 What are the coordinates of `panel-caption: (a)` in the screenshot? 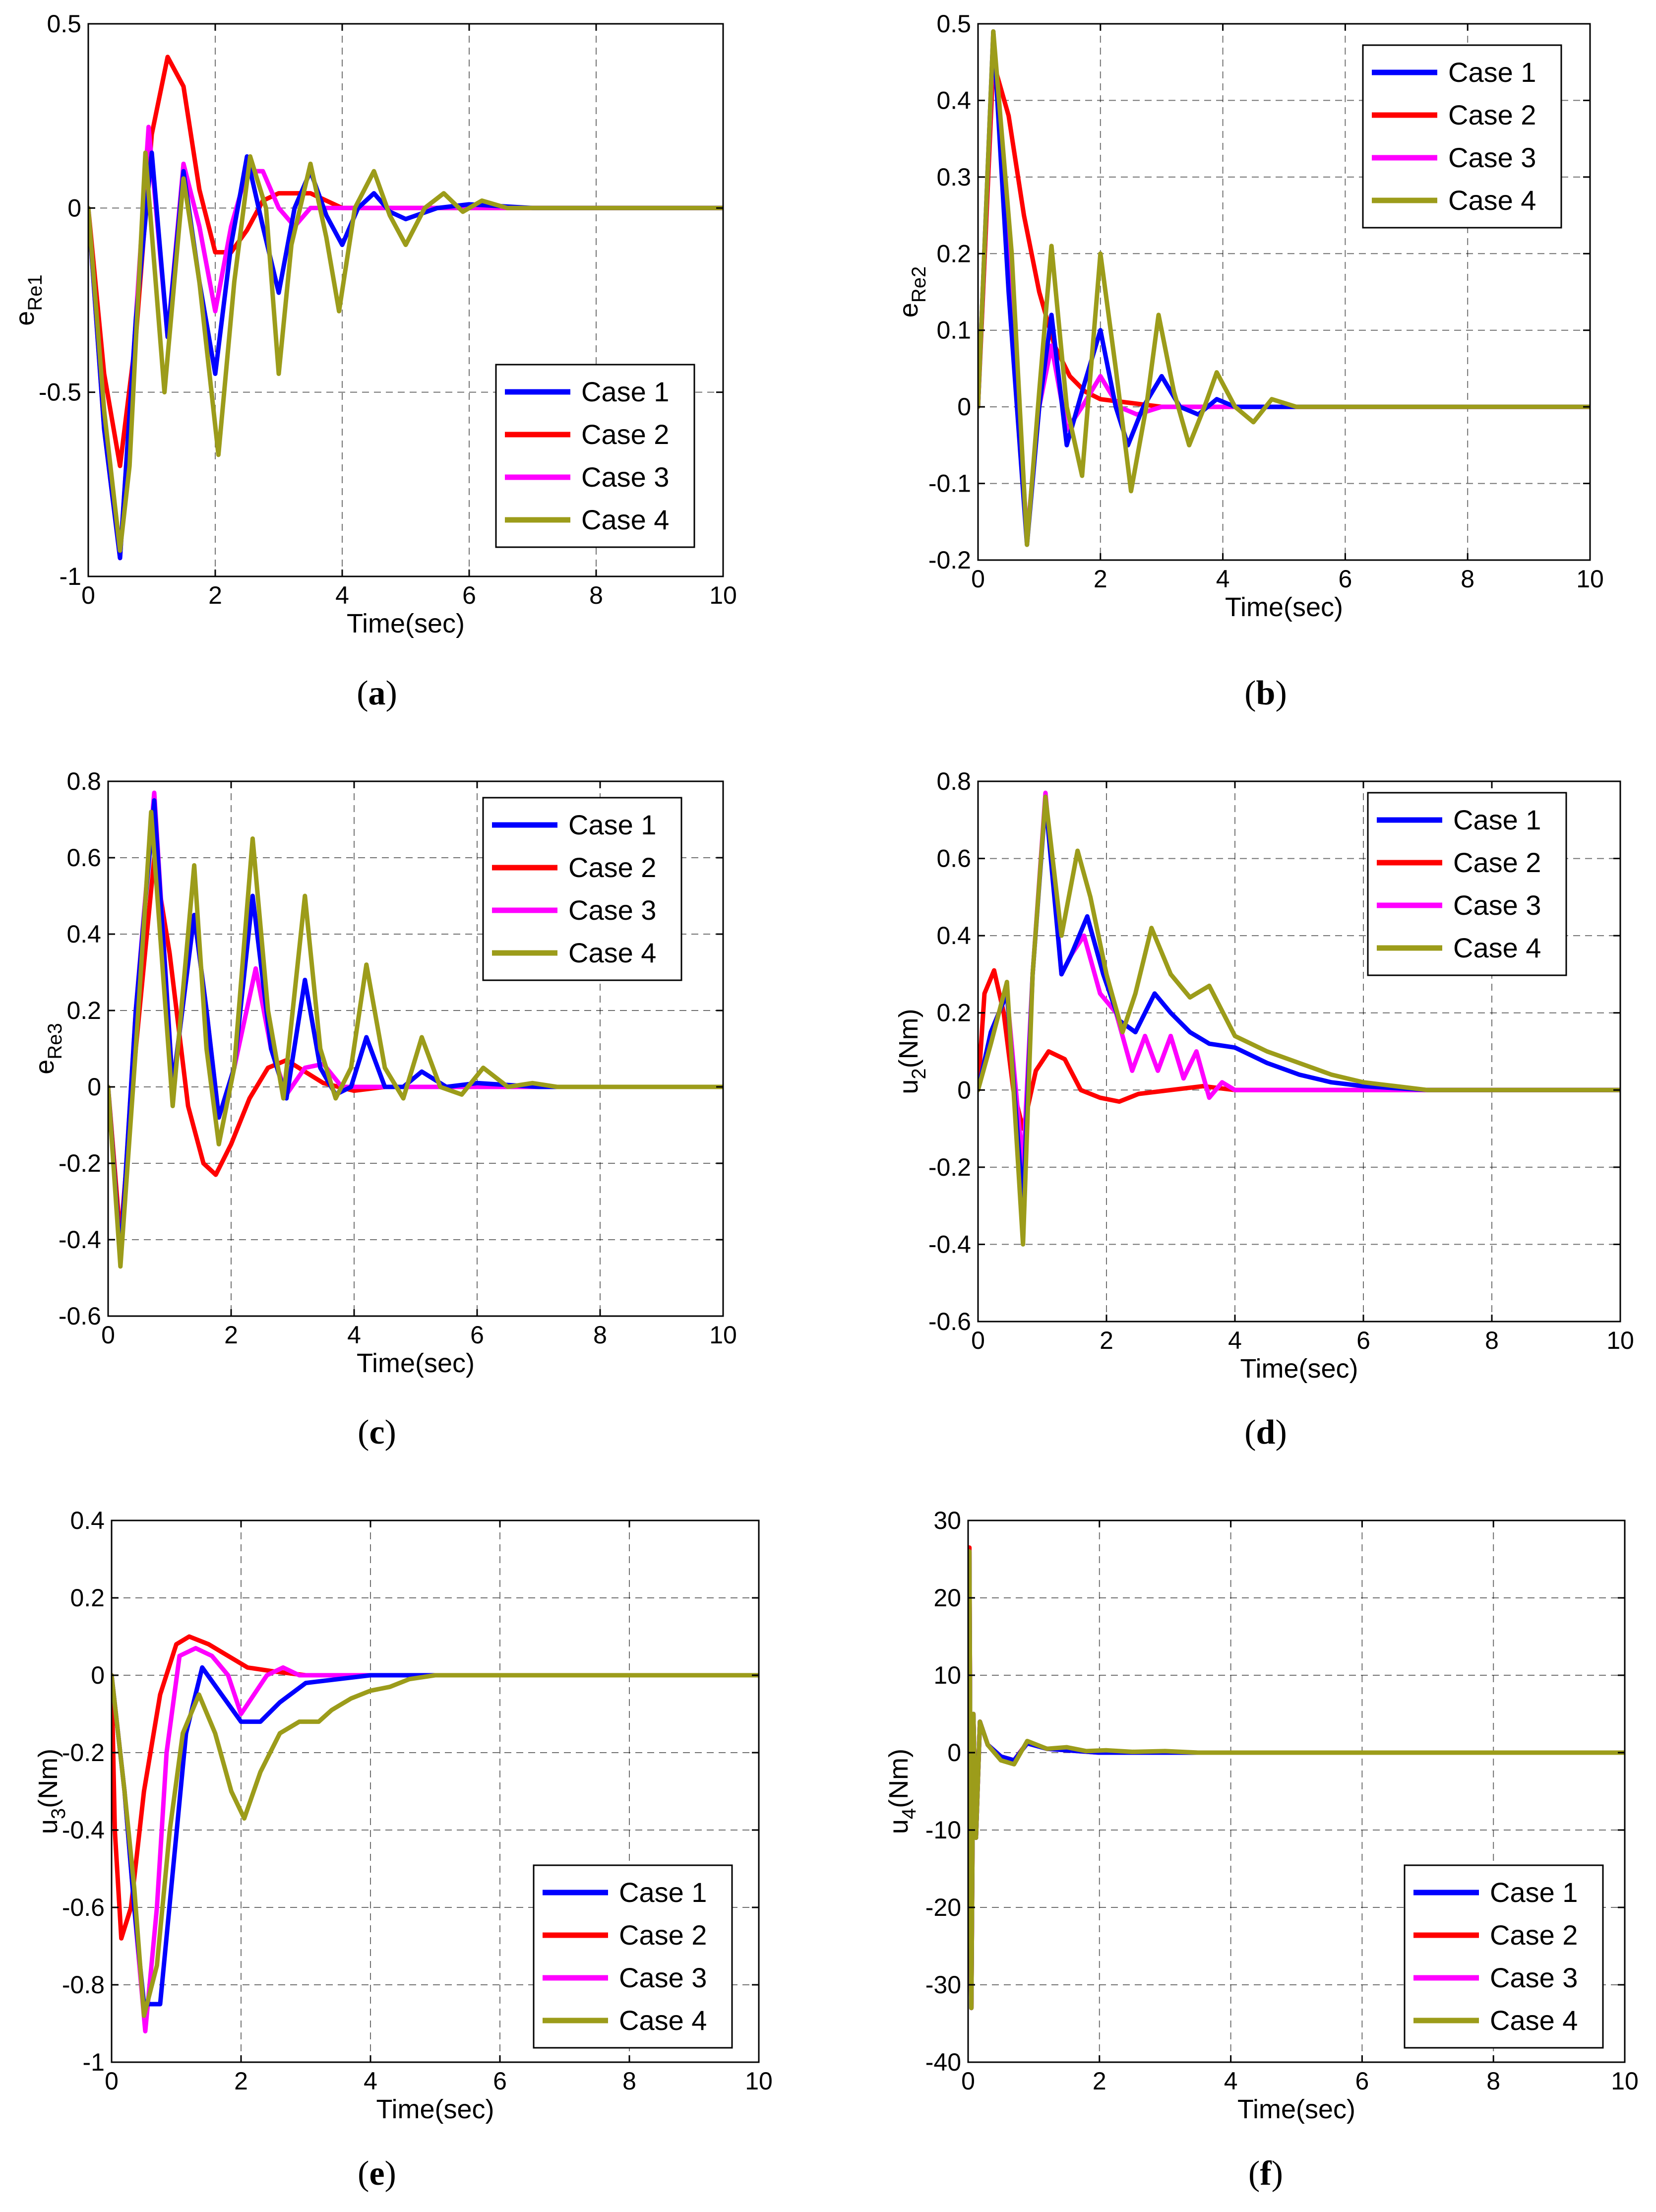 It's located at (377, 693).